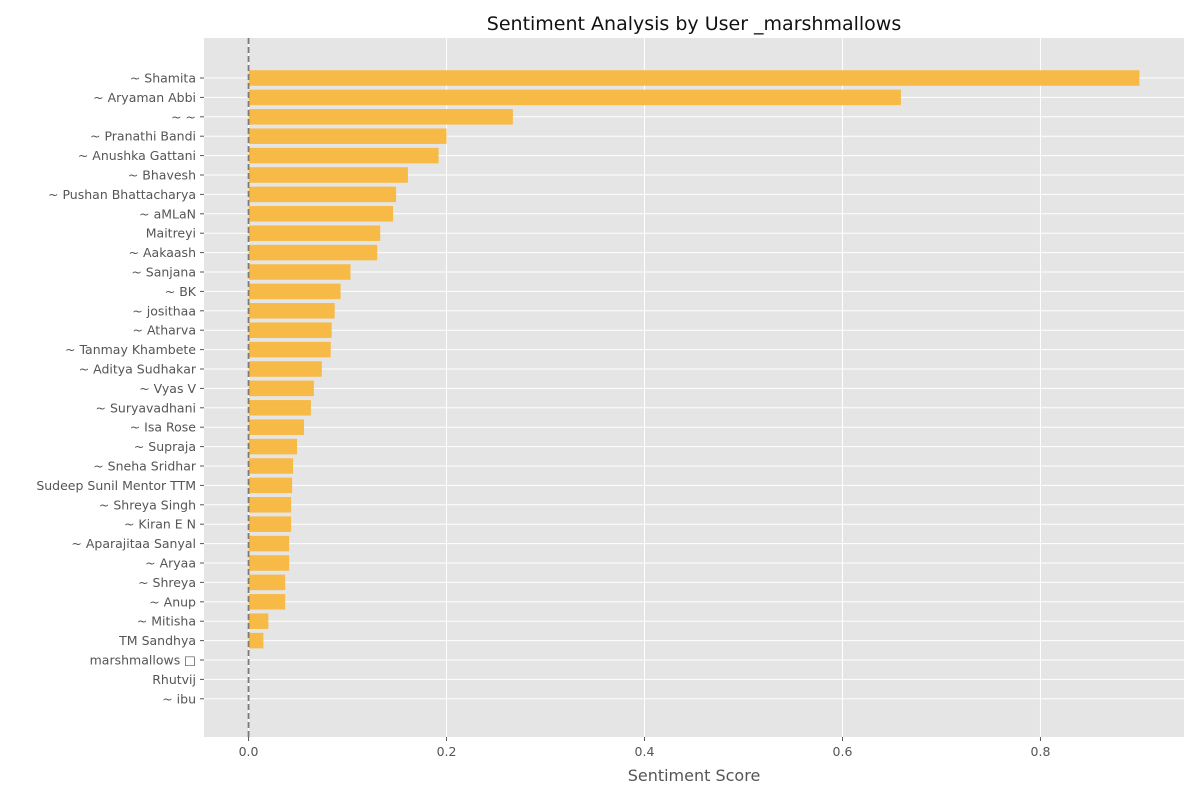 The width and height of the screenshot is (1200, 804). What do you see at coordinates (249, 751) in the screenshot?
I see `x-tick-label: 0.0` at bounding box center [249, 751].